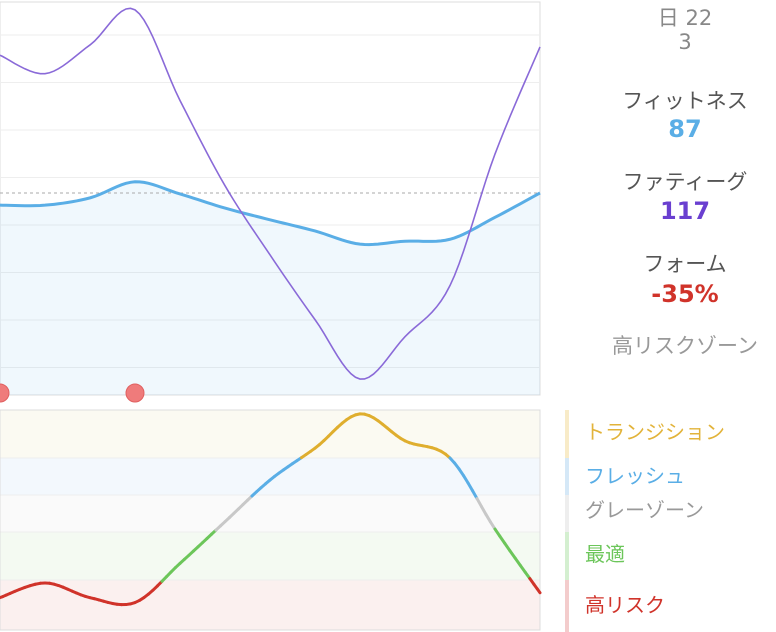  What do you see at coordinates (270, 213) in the screenshot?
I see `fitness-line` at bounding box center [270, 213].